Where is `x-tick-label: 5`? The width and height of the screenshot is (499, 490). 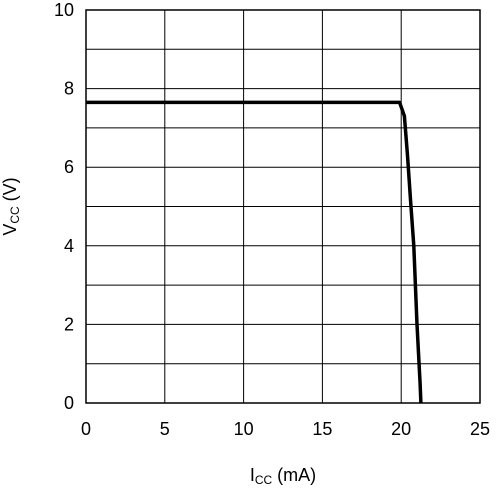 x-tick-label: 5 is located at coordinates (165, 429).